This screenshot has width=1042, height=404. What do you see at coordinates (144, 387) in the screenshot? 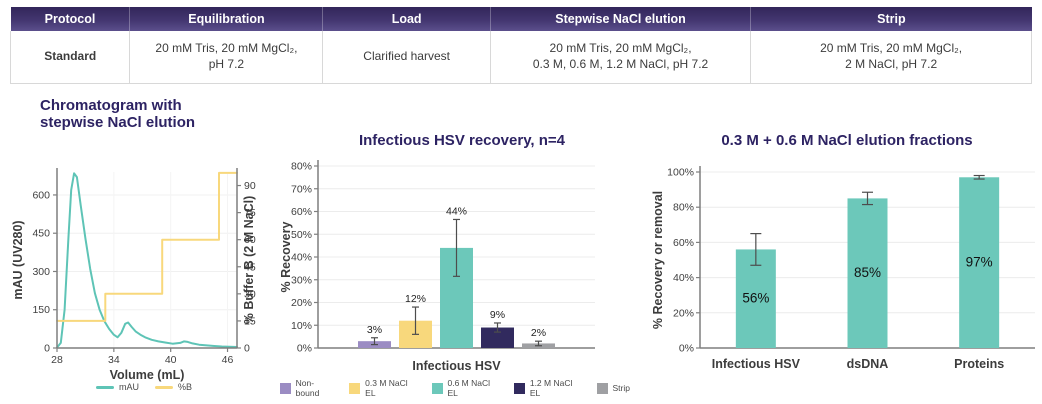
I see `chromatogram-legend: mAU %B` at bounding box center [144, 387].